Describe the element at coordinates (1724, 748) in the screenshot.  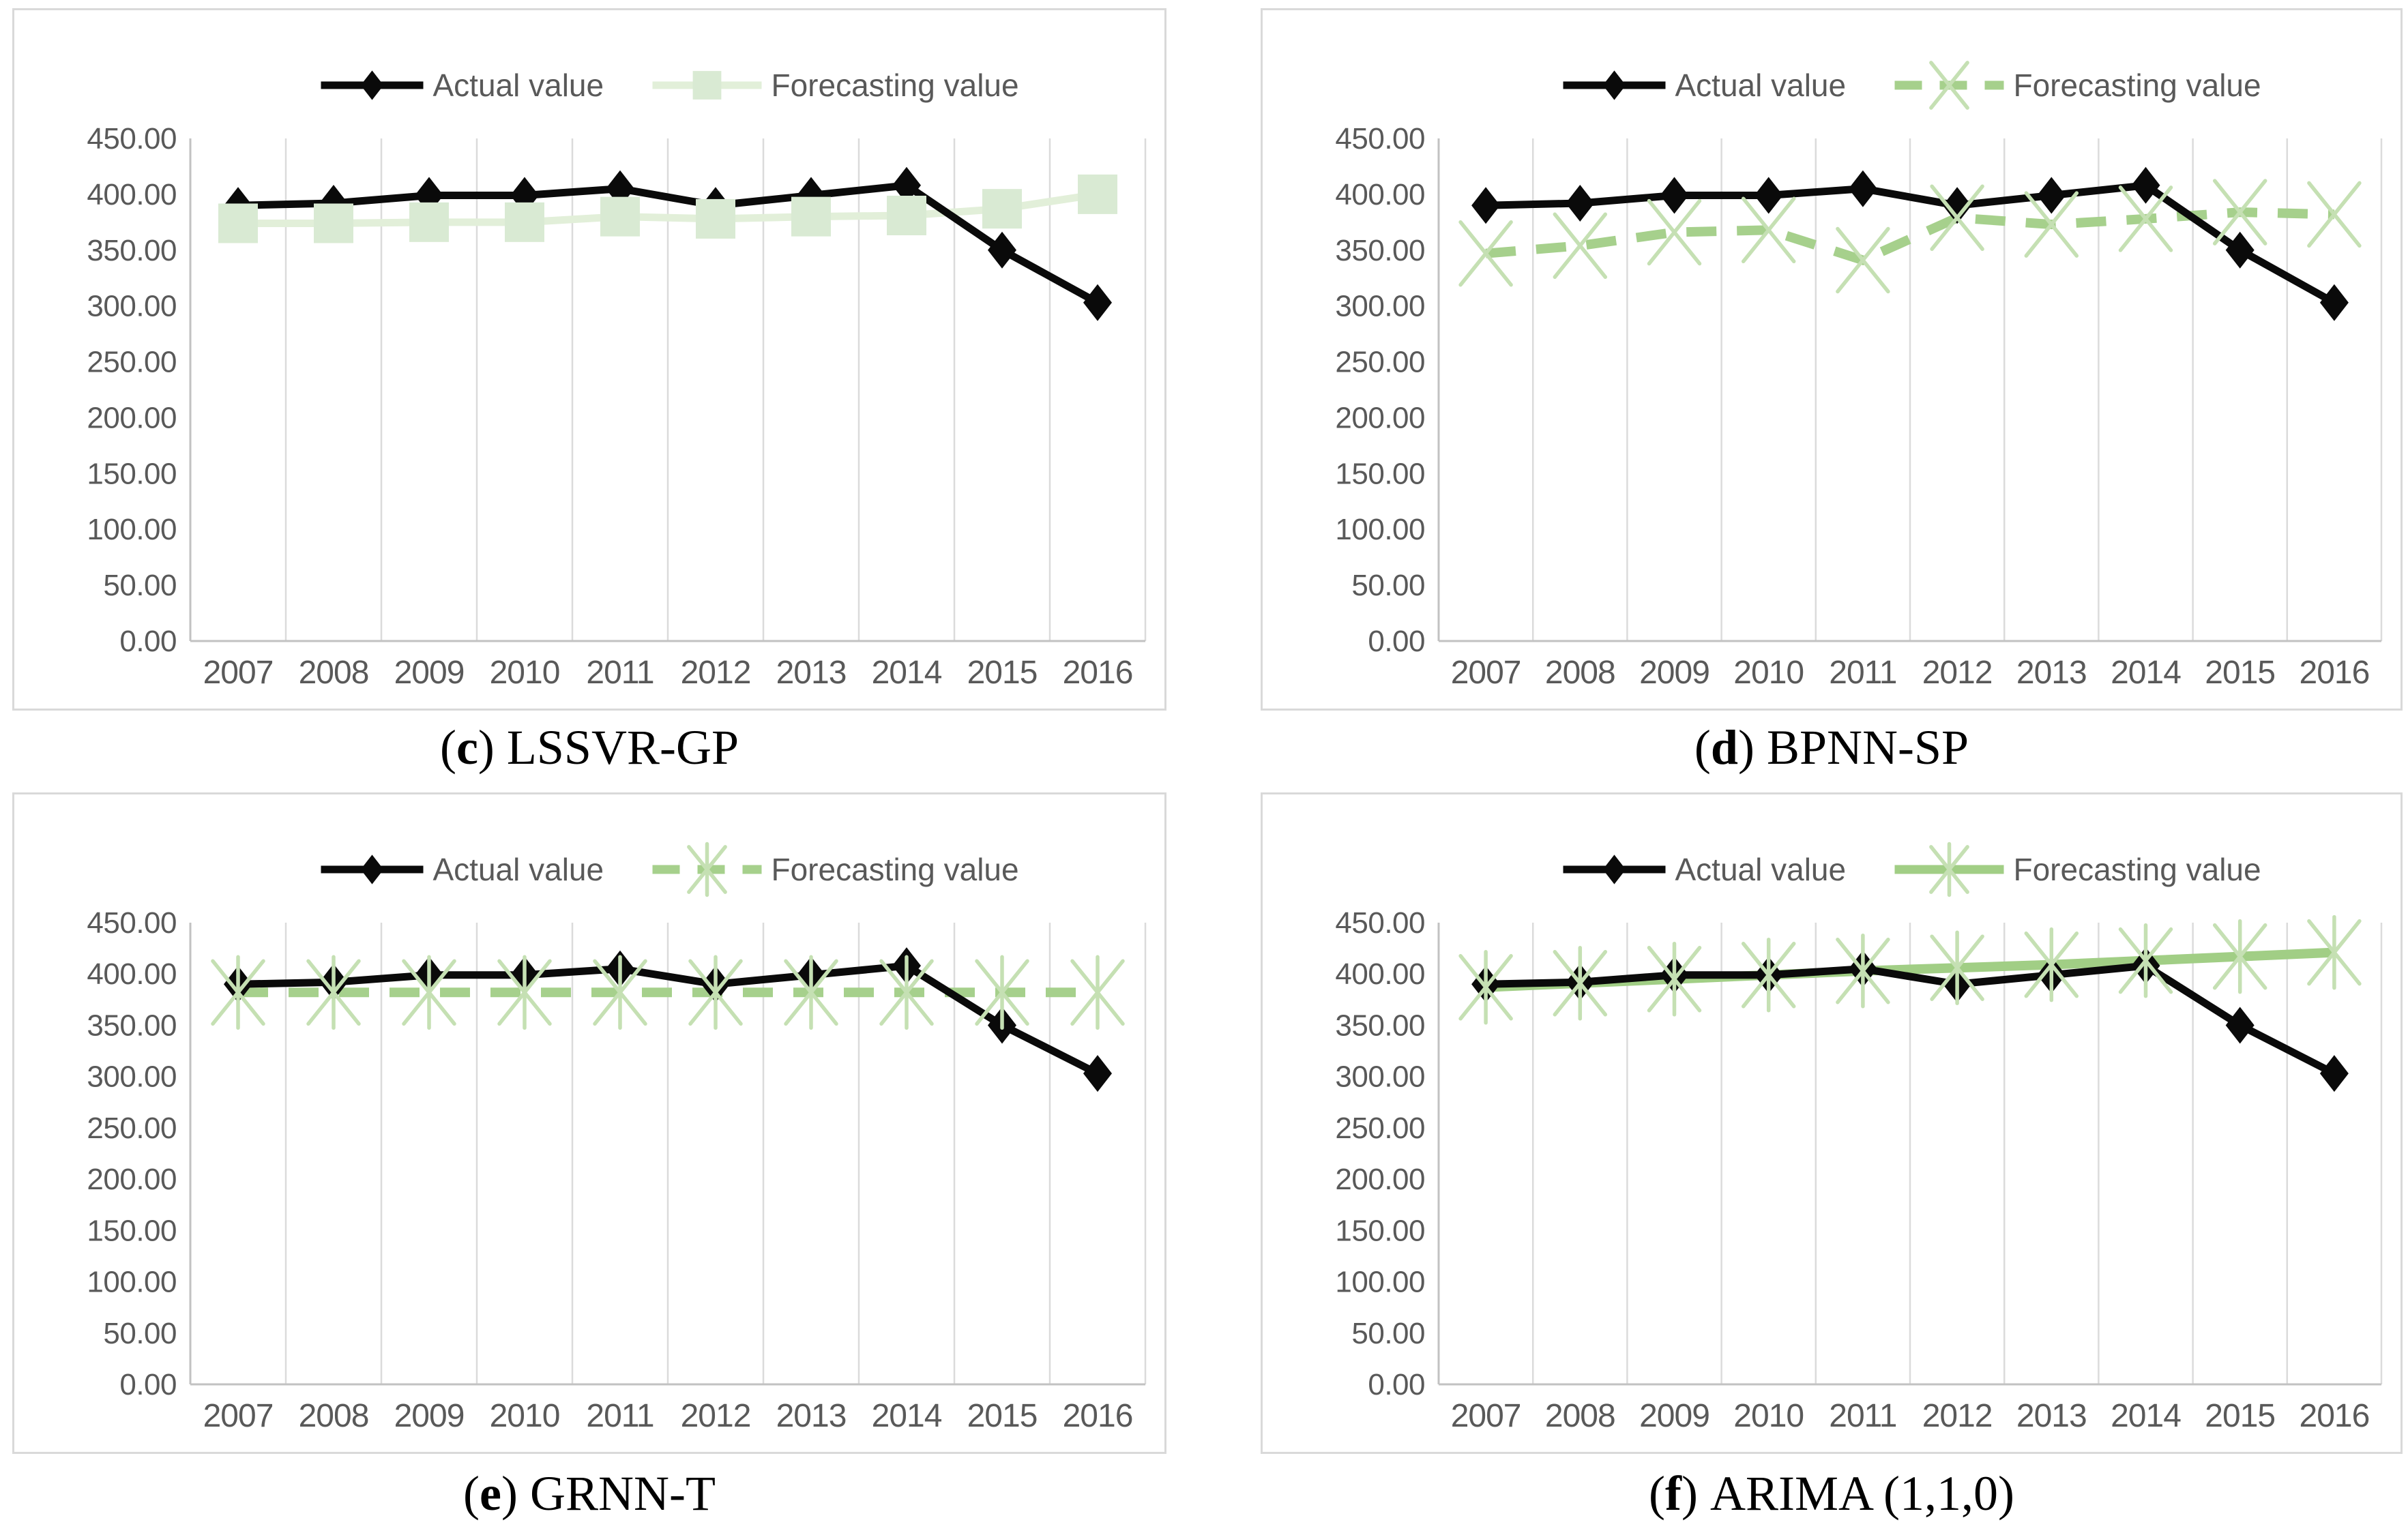
I see `caption-letter: d` at that location.